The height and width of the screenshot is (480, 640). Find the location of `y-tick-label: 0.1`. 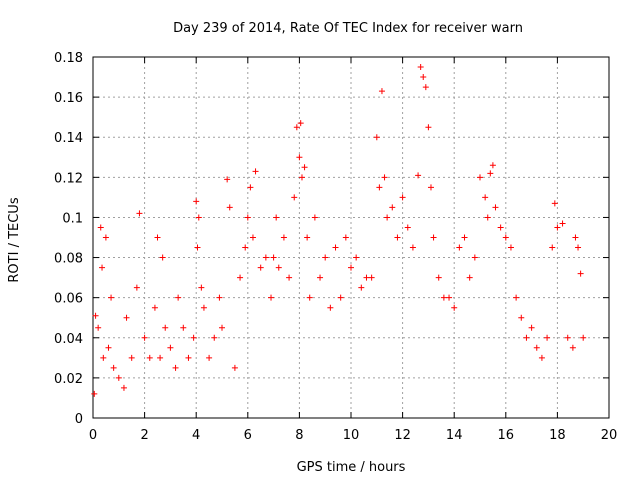

y-tick-label: 0.1 is located at coordinates (72, 218).